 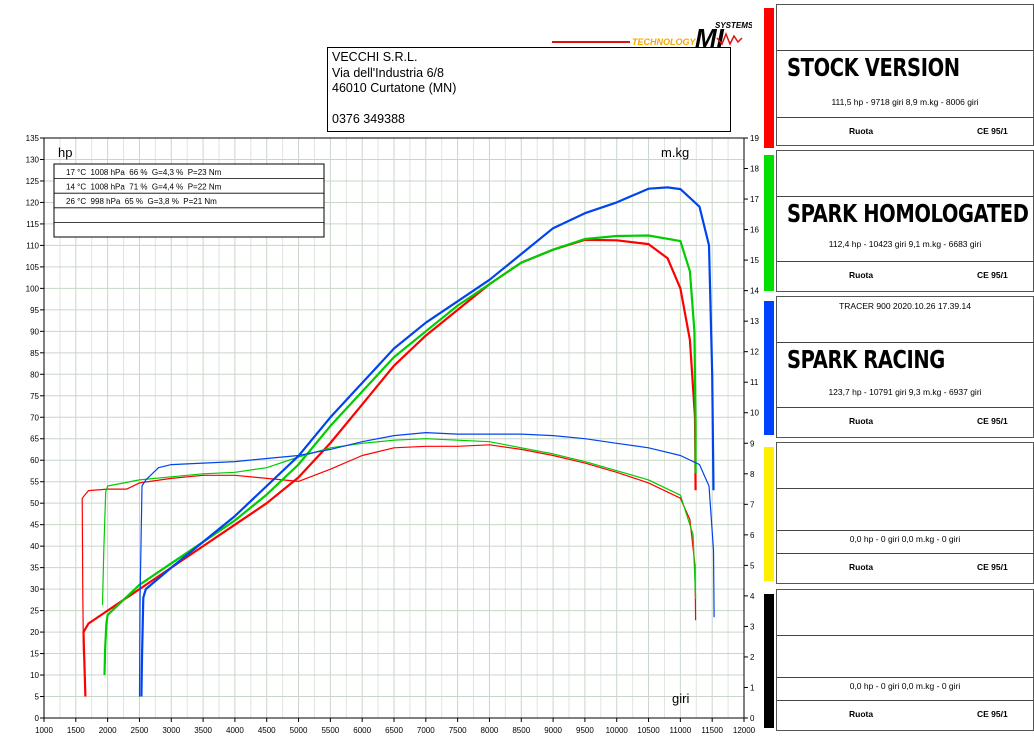 I want to click on x-tick-label: 12000, so click(x=744, y=730).